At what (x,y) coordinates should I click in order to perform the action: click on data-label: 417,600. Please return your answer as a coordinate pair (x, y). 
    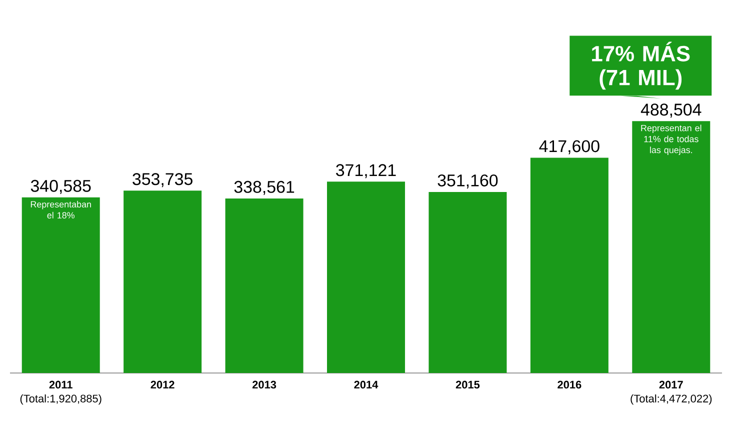
    Looking at the image, I should click on (569, 147).